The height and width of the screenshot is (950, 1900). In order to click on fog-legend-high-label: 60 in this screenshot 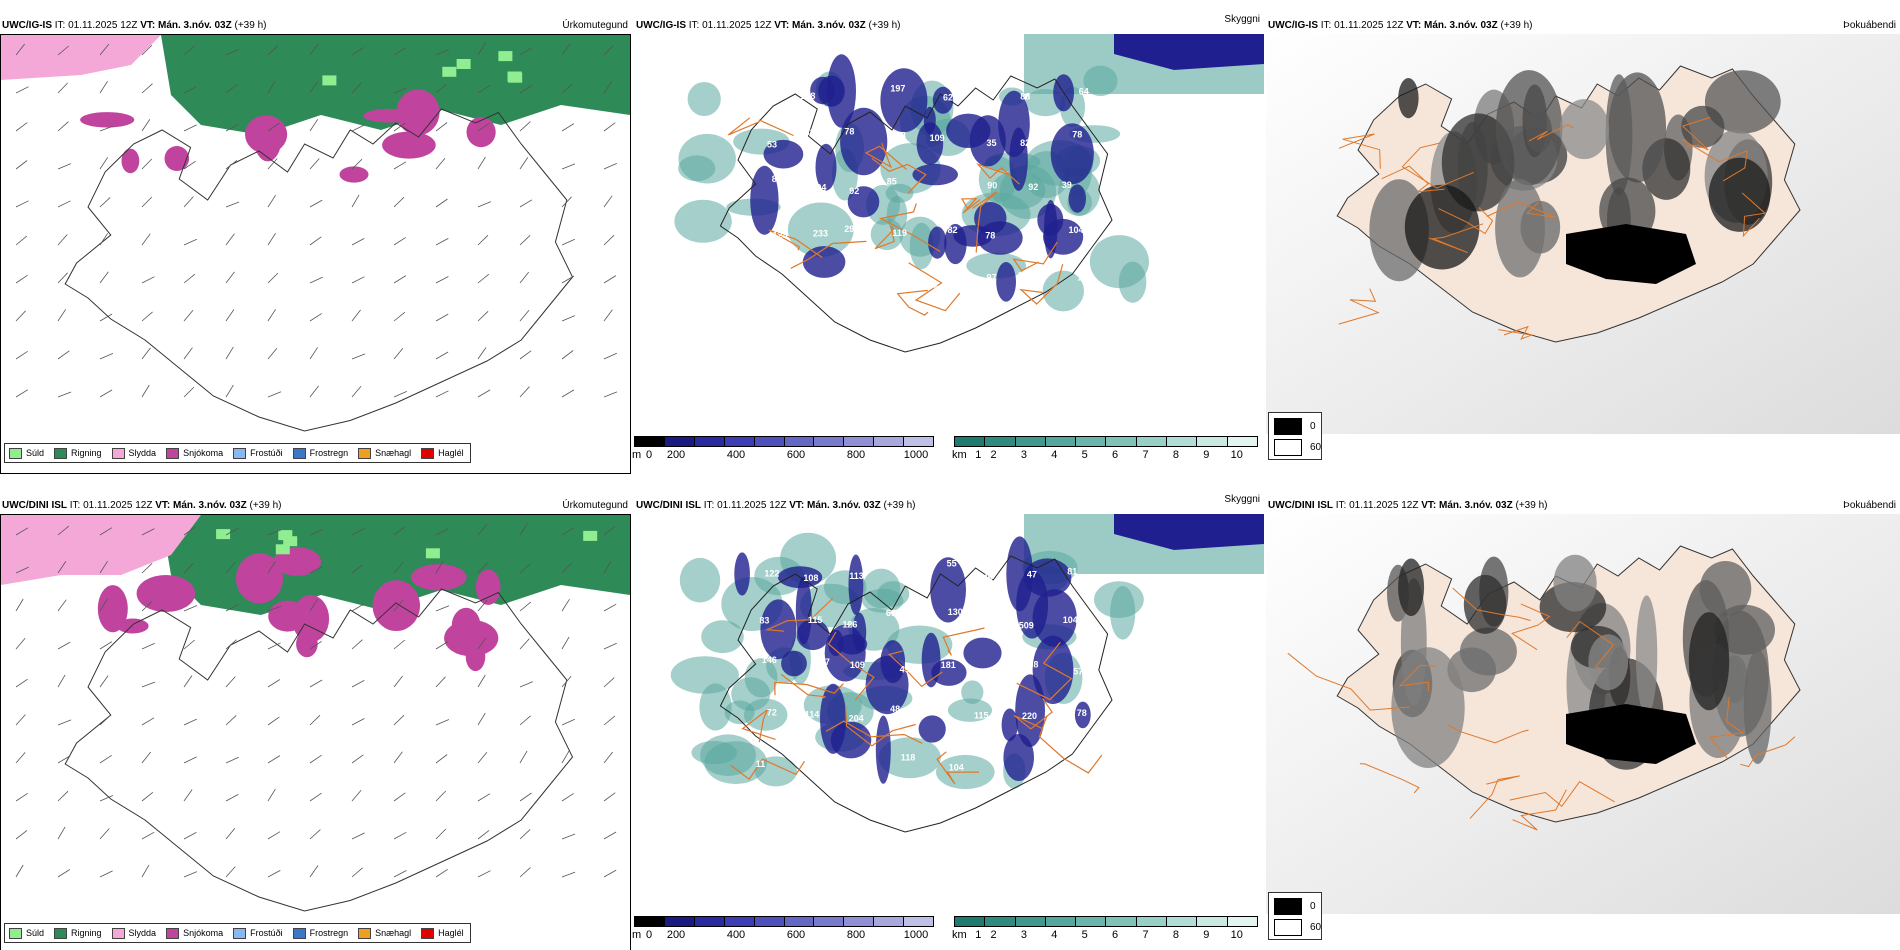, I will do `click(1316, 927)`.